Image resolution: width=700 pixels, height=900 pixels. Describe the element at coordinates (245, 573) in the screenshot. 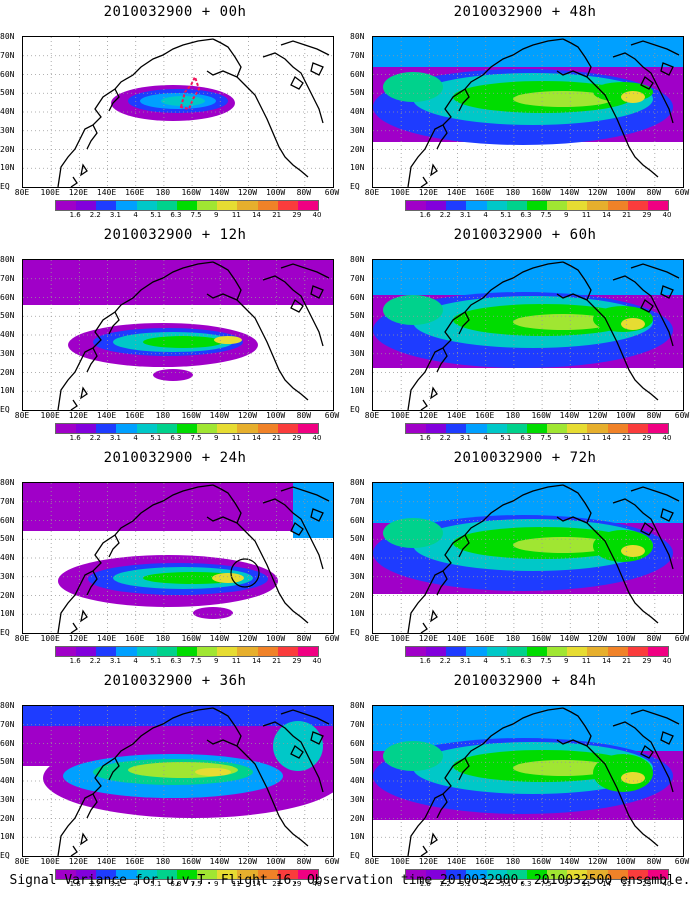

I see `target-circle` at that location.